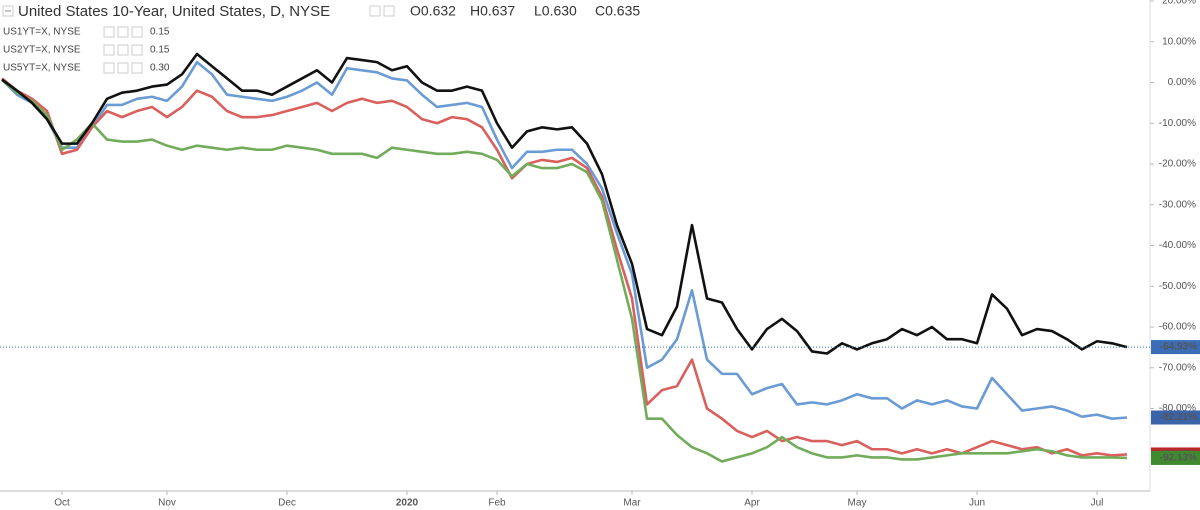 Image resolution: width=1200 pixels, height=510 pixels. What do you see at coordinates (492, 11) in the screenshot?
I see `ohlc-value: H0.637` at bounding box center [492, 11].